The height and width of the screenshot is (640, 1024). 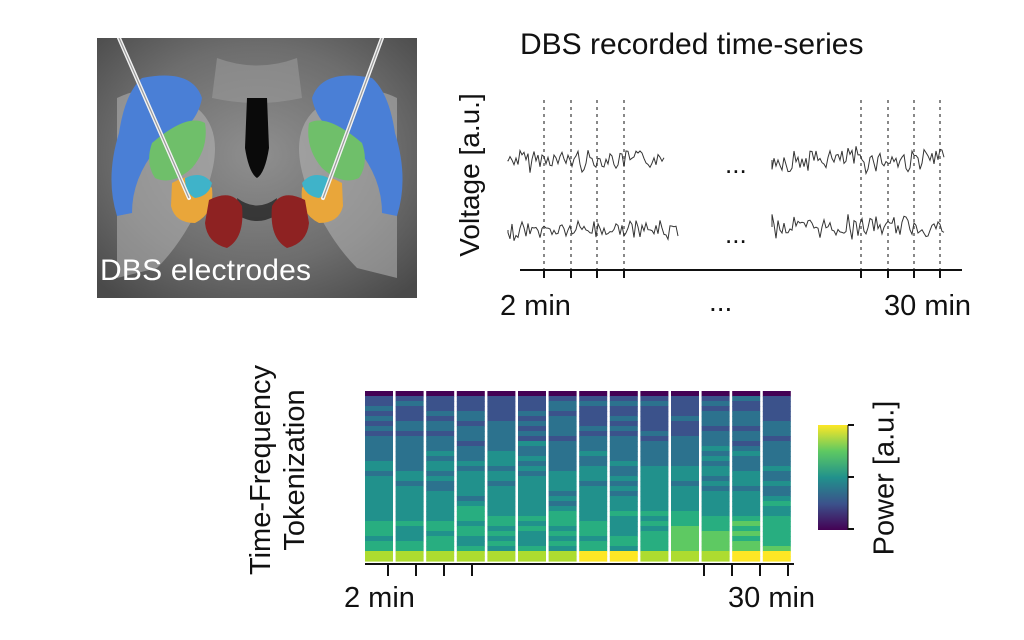 I want to click on spectrogram-tick-left: 2 min, so click(x=379, y=598).